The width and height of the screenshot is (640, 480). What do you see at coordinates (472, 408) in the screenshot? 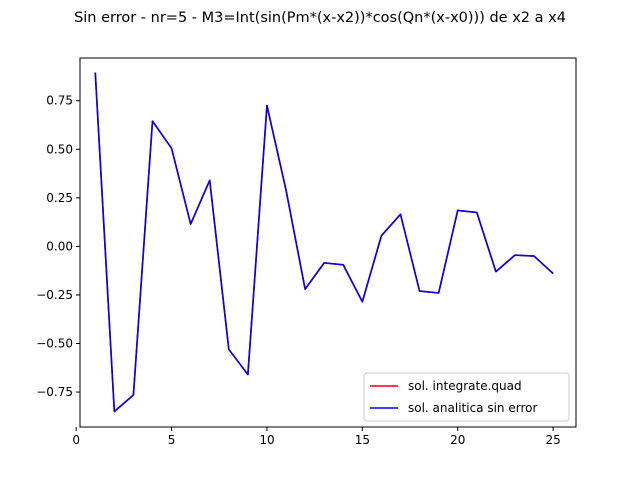
I see `legend-label: sol. analitica sin error` at bounding box center [472, 408].